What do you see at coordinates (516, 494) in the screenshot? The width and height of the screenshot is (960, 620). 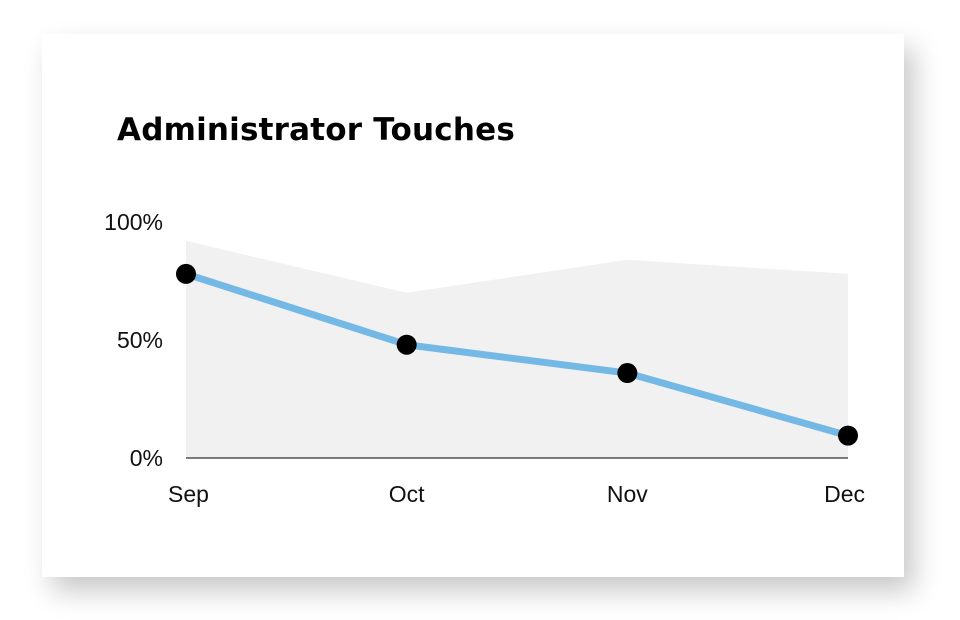 I see `x-tick-labels: Sep Oct Nov Dec` at bounding box center [516, 494].